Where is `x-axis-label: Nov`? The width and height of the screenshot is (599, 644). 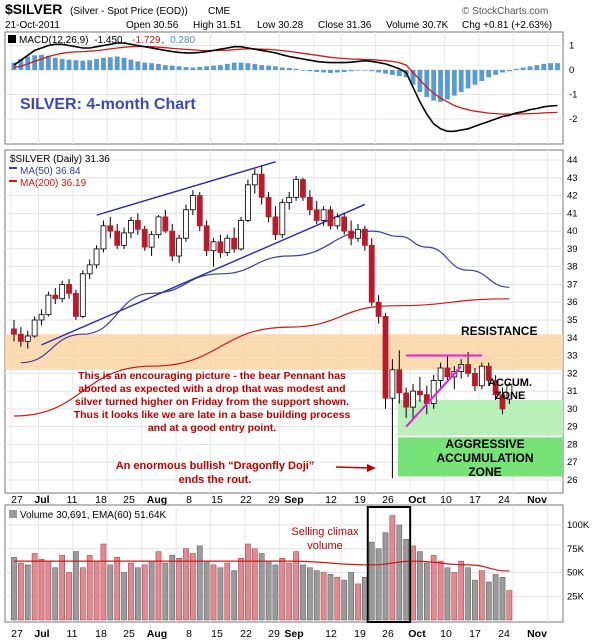
x-axis-label: Nov is located at coordinates (537, 634).